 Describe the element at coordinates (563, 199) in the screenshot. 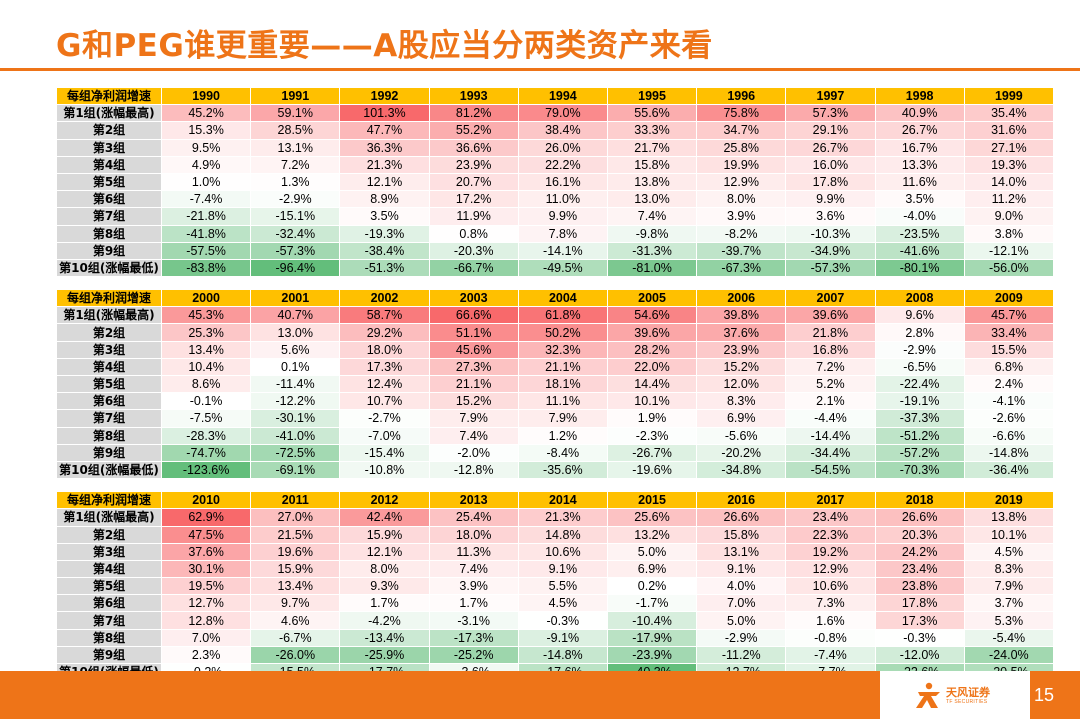

I see `growth-cell: 11.0%` at that location.